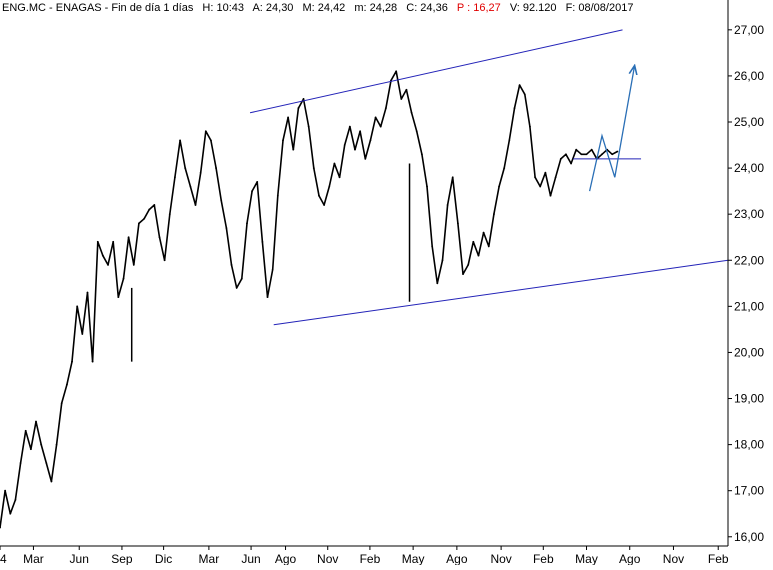  Describe the element at coordinates (749, 122) in the screenshot. I see `y-tick-label: 25,00` at that location.